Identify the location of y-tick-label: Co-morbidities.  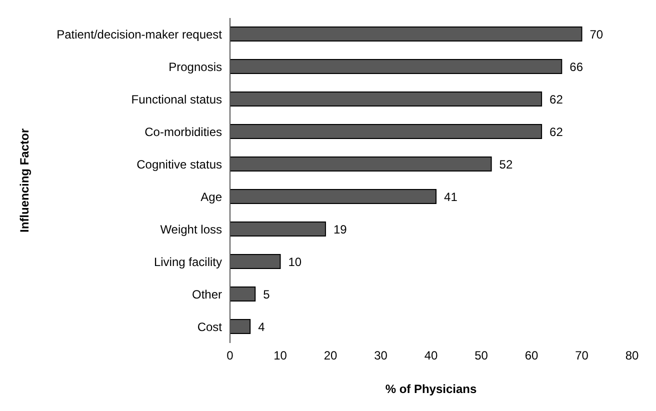
(183, 132).